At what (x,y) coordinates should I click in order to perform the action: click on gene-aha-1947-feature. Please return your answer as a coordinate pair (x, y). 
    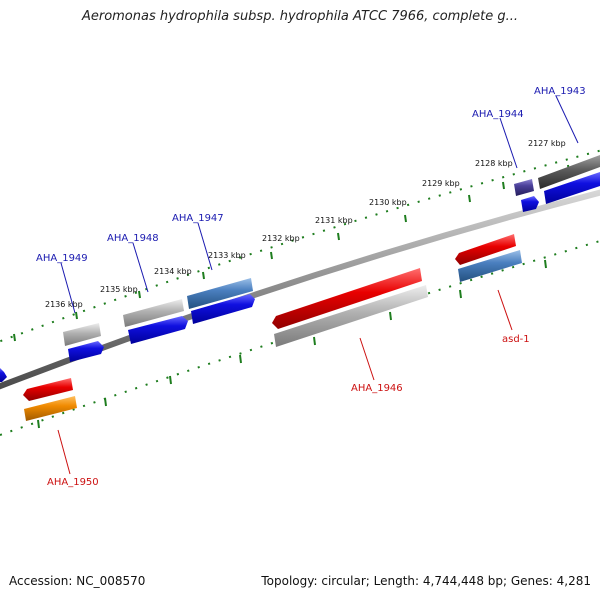
    Looking at the image, I should click on (220, 293).